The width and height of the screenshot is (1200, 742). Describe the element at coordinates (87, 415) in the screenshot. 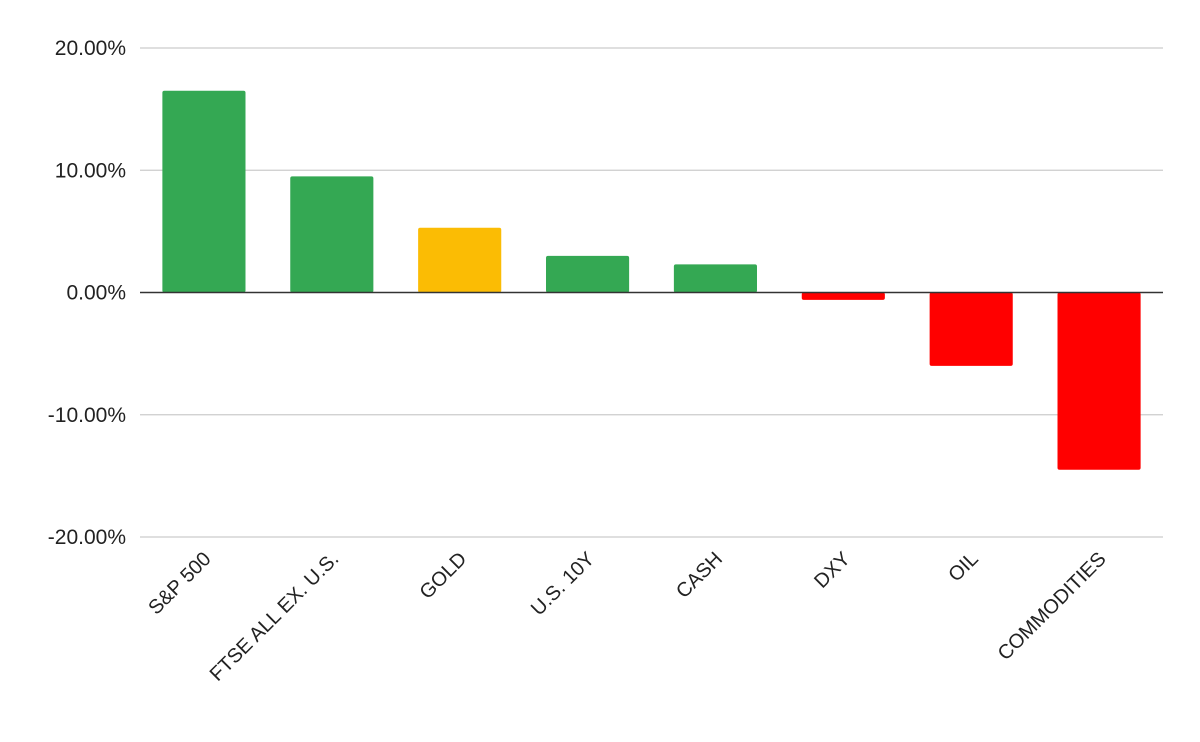

I see `y-tick-label: -10.00%` at that location.